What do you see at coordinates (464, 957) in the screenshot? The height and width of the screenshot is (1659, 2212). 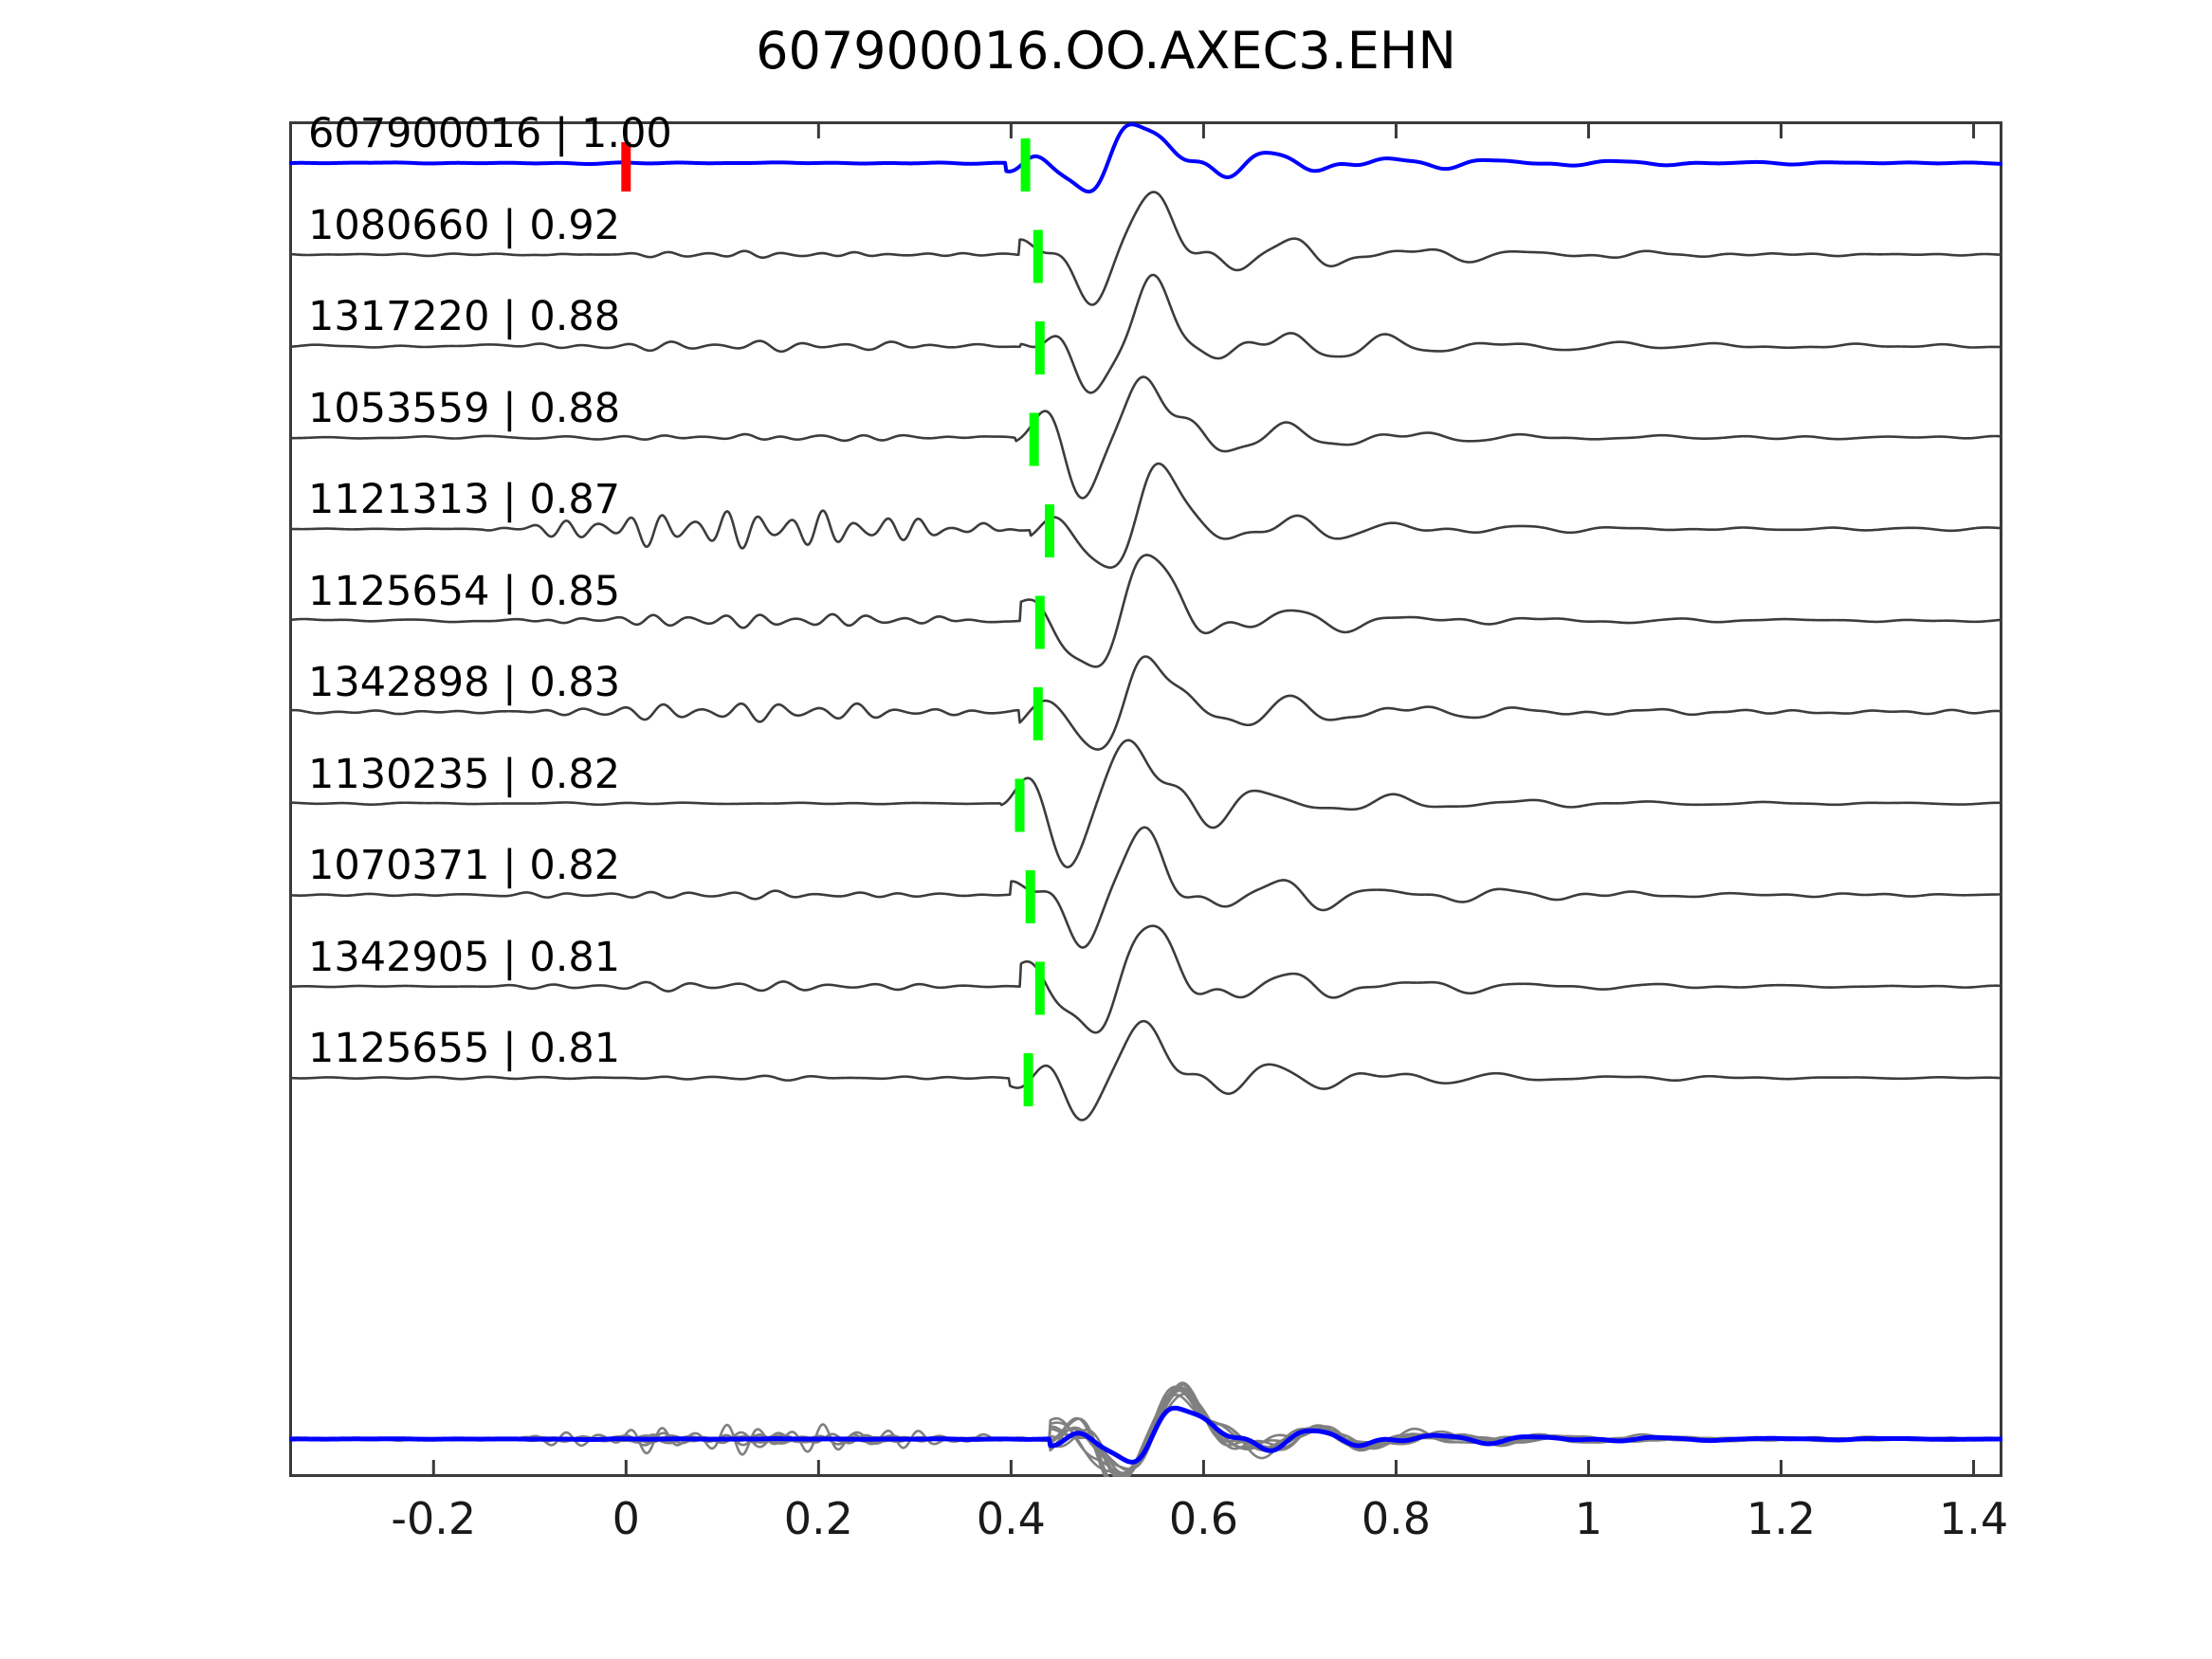 I see `trace-label: 1342905 | 0.81` at bounding box center [464, 957].